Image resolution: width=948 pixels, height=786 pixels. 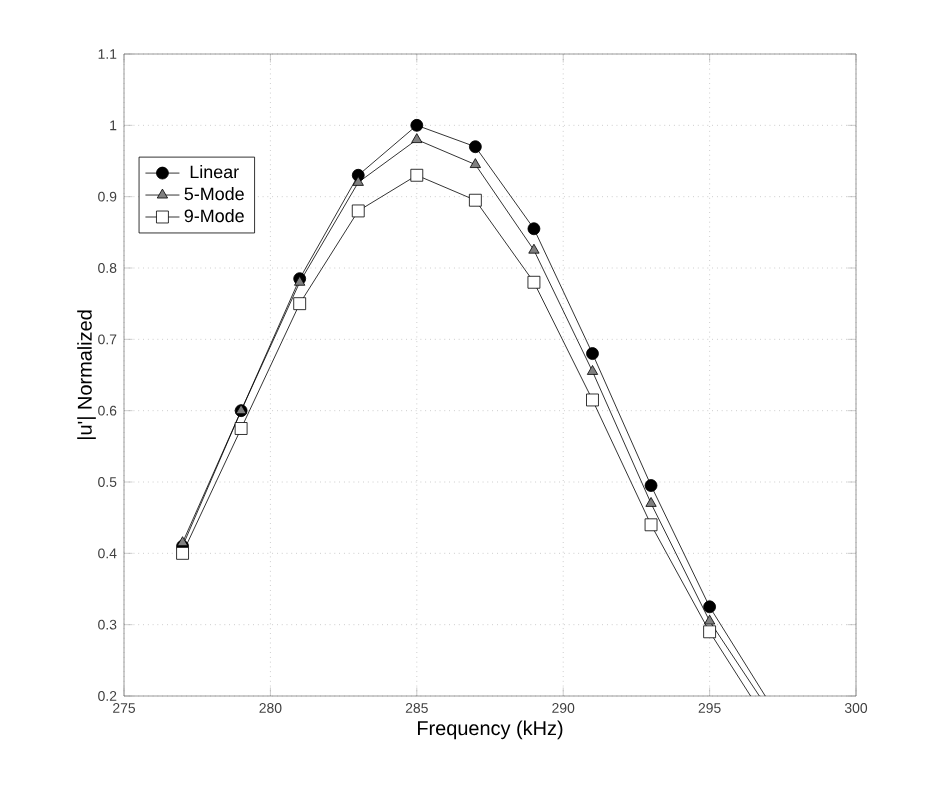 What do you see at coordinates (214, 194) in the screenshot?
I see `legend-label: 5-Mode` at bounding box center [214, 194].